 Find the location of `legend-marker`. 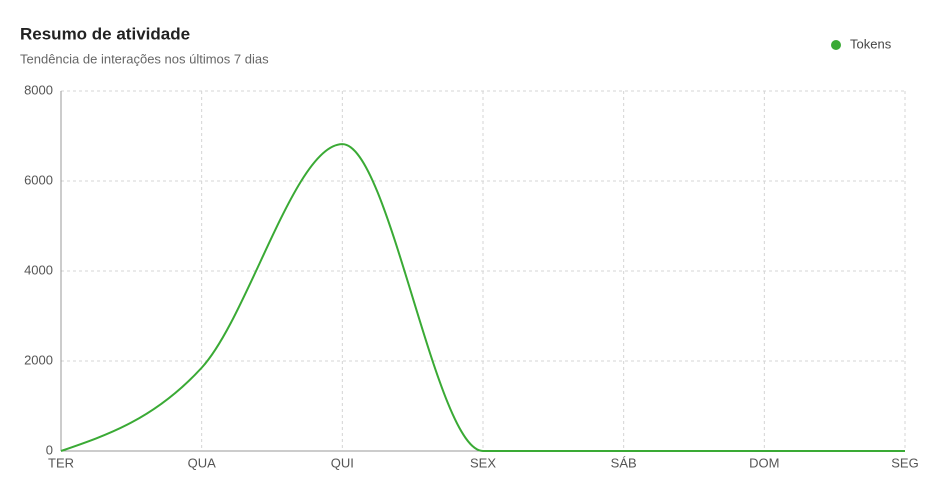

legend-marker is located at coordinates (836, 45).